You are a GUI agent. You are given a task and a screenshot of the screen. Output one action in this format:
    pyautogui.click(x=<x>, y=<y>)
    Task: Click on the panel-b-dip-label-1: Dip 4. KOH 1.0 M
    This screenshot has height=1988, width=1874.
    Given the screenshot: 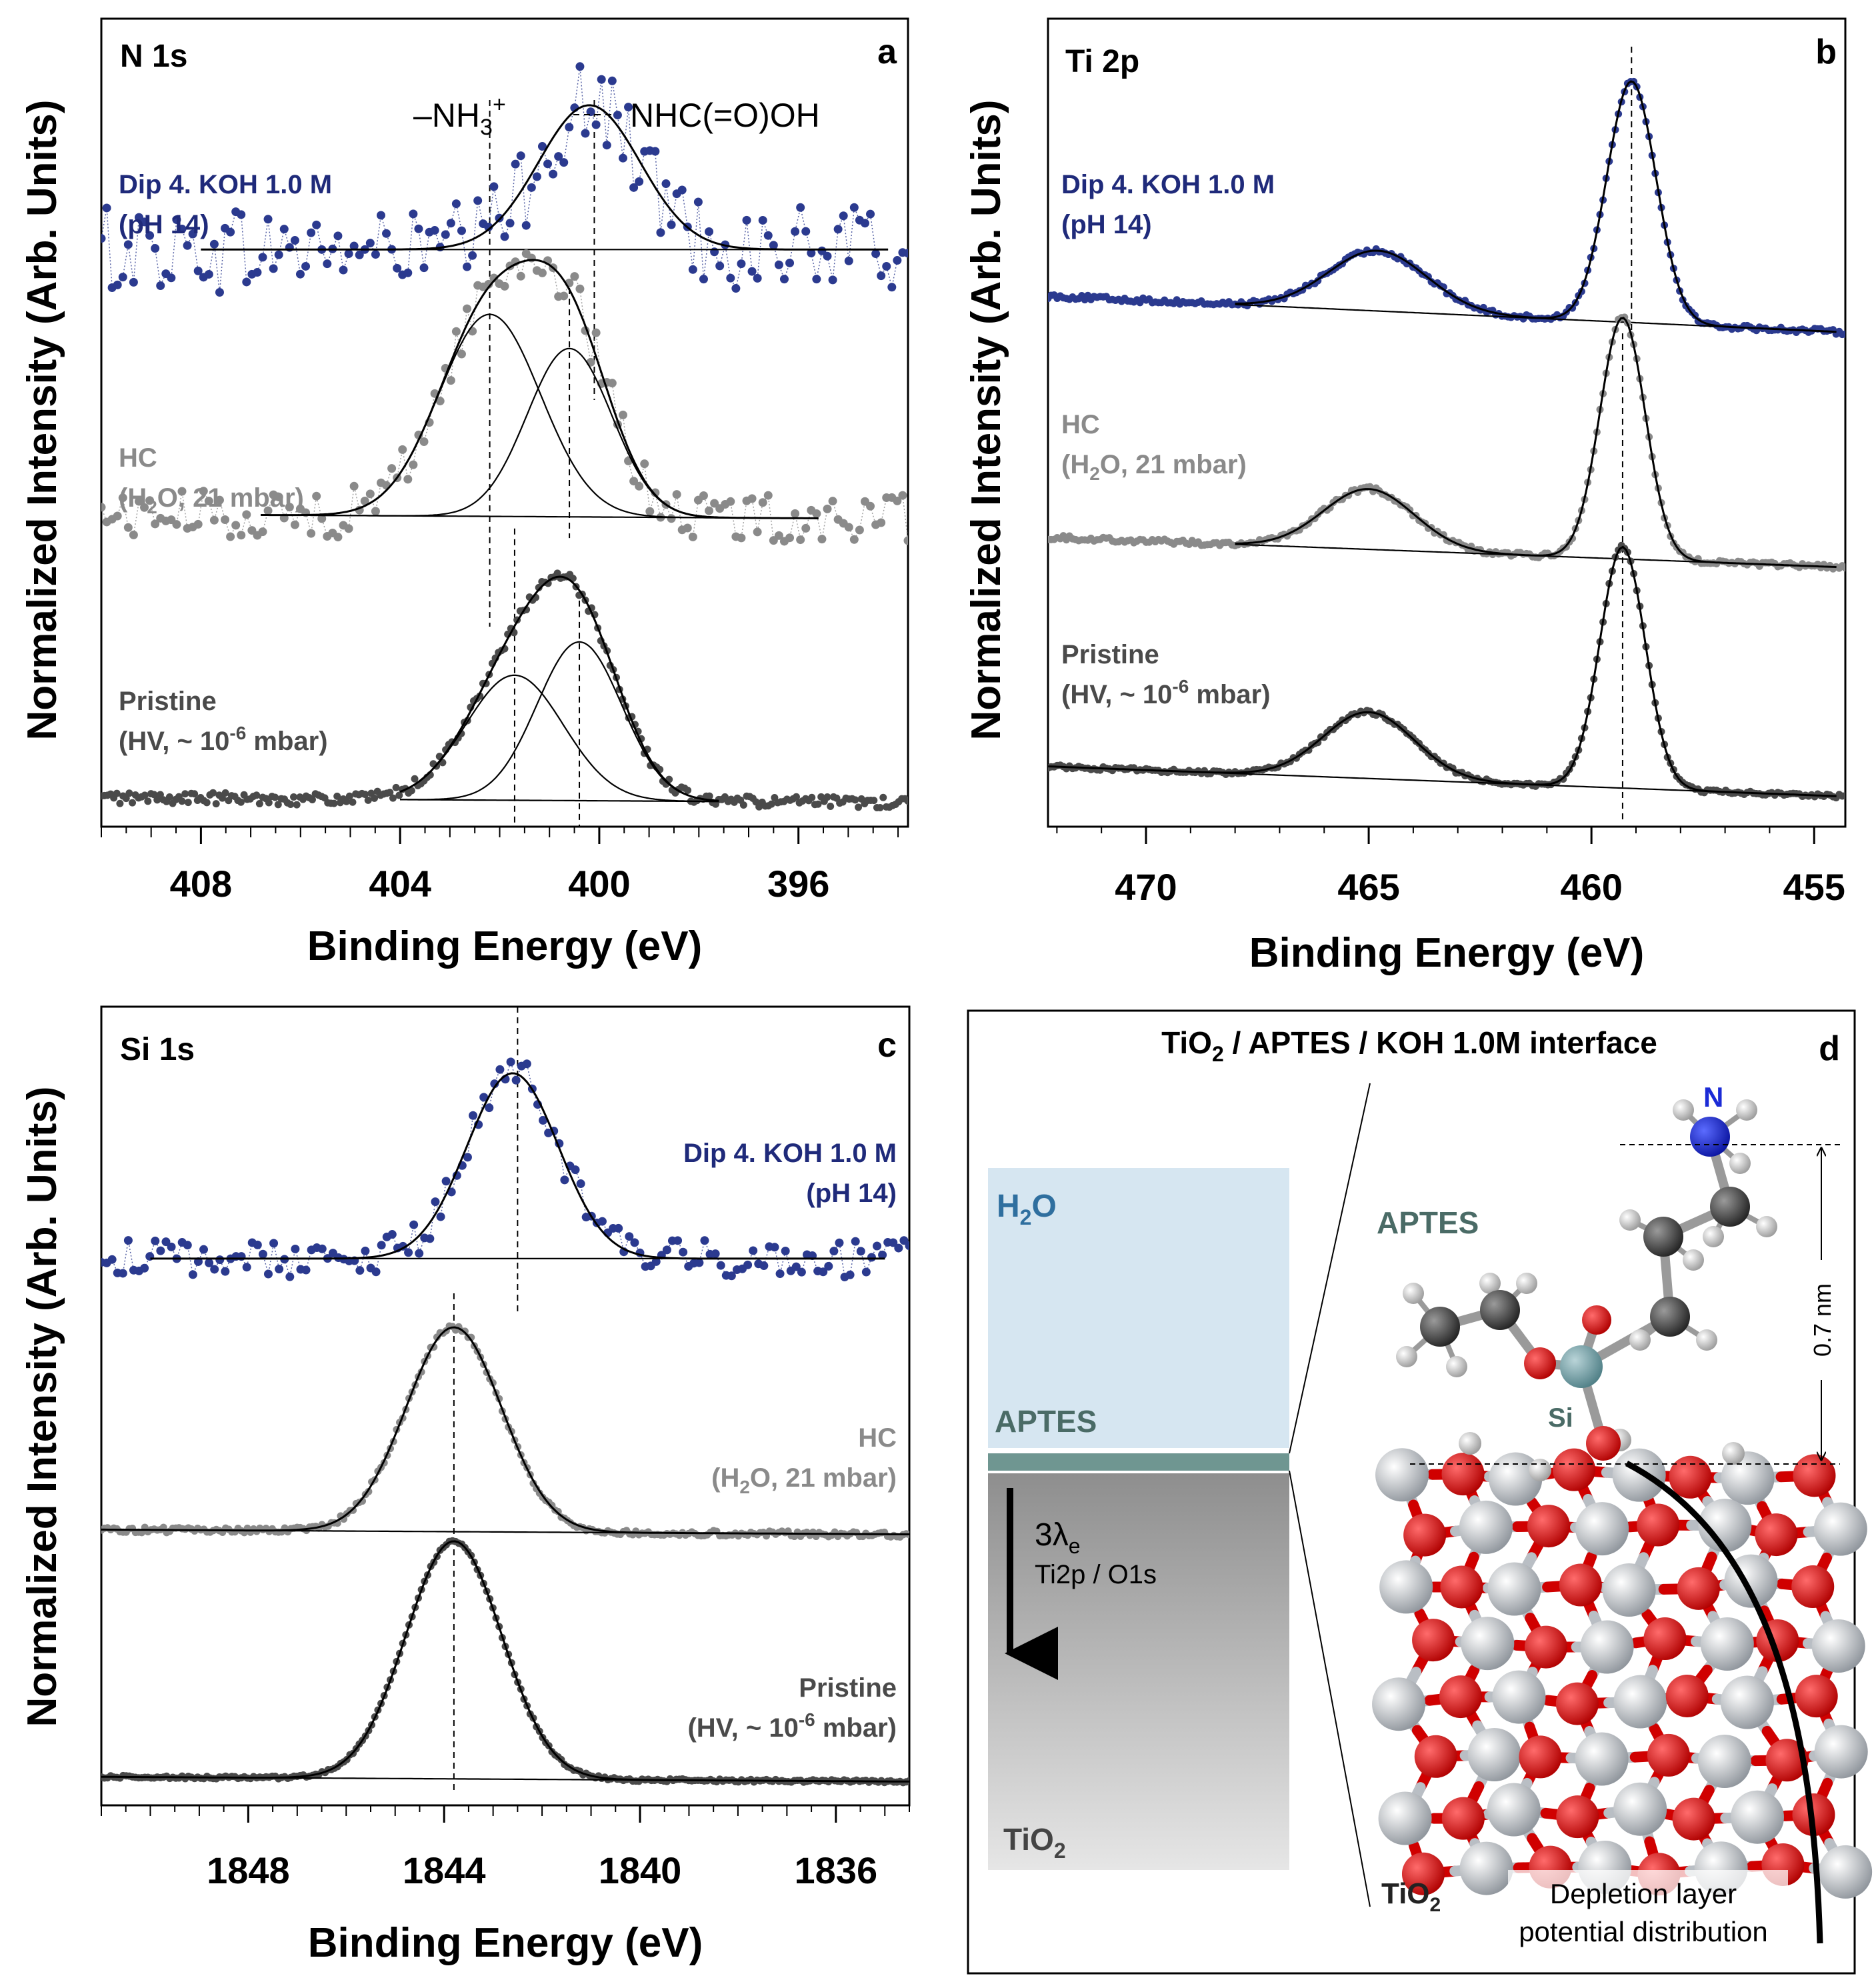 What is the action you would take?
    pyautogui.click(x=1168, y=184)
    